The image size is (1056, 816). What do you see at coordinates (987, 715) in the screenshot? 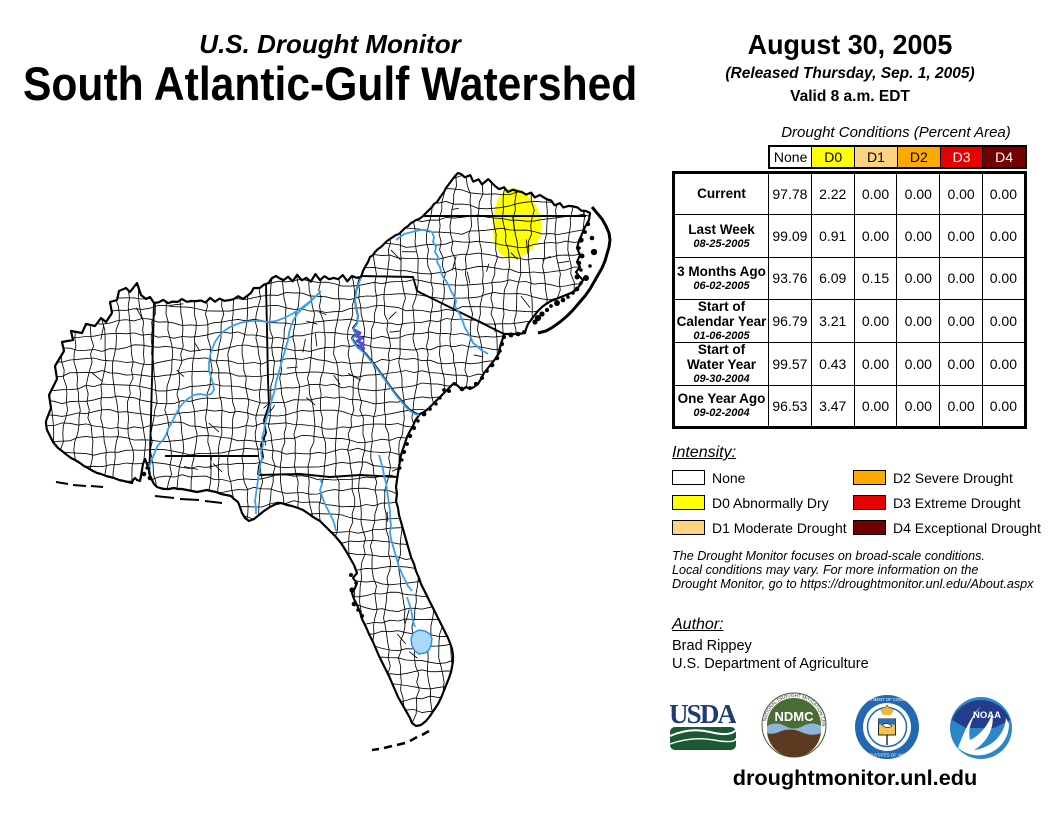
I see `svg-text: NOAA` at bounding box center [987, 715].